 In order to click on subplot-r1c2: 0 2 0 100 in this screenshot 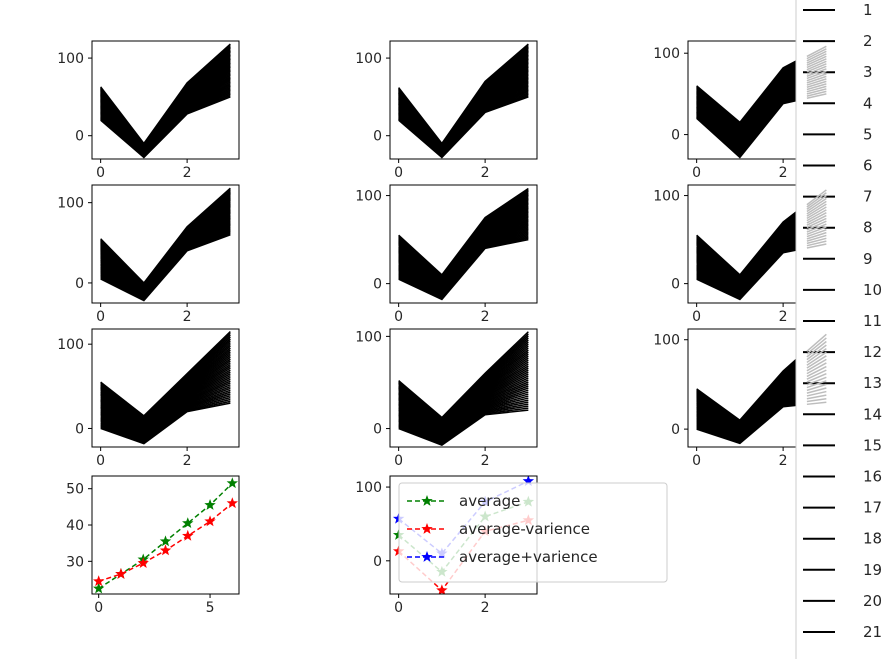, I will do `click(446, 110)`.